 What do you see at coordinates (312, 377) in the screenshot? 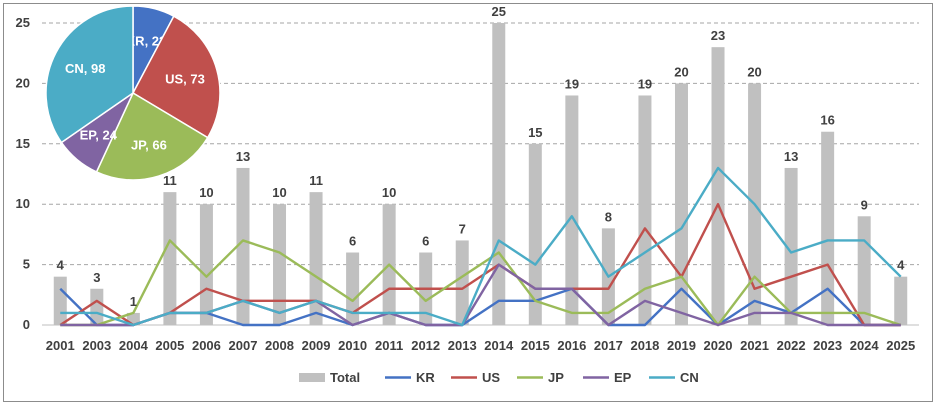
I see `legend-swatch-total` at bounding box center [312, 377].